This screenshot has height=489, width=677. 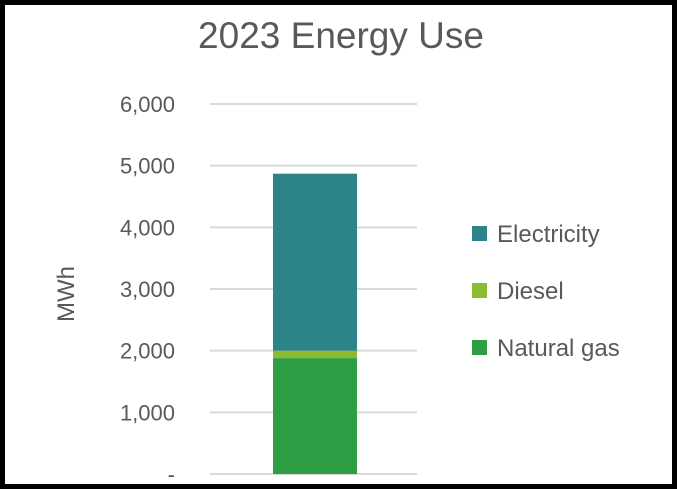 What do you see at coordinates (147, 412) in the screenshot?
I see `y-tick-label: 1,000` at bounding box center [147, 412].